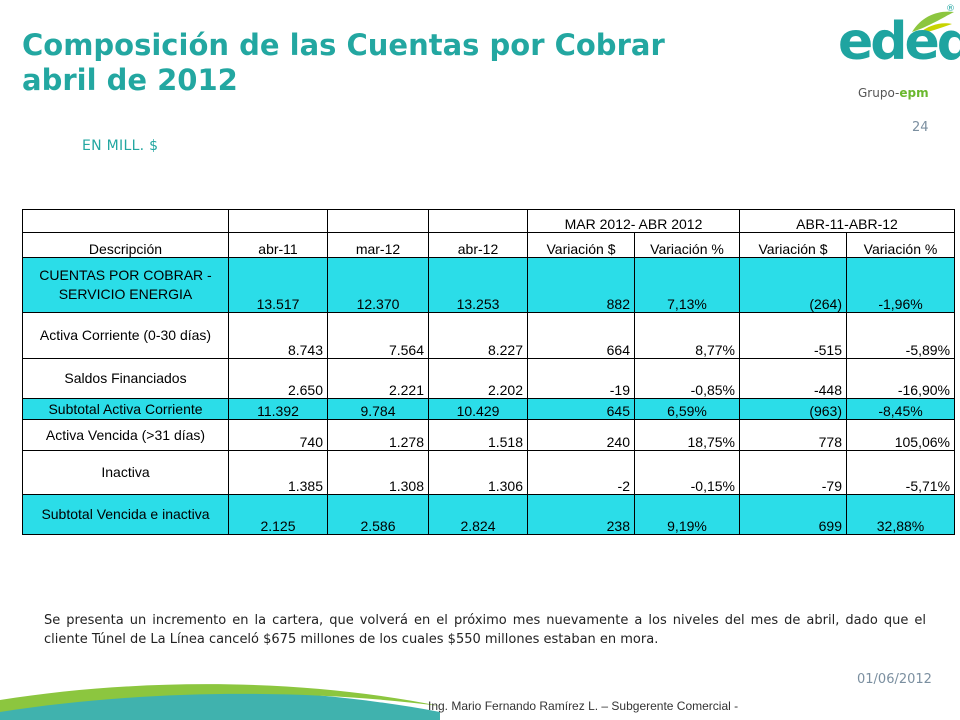 The image size is (960, 720). I want to click on row-label: Subtotal Activa Corriente, so click(125, 409).